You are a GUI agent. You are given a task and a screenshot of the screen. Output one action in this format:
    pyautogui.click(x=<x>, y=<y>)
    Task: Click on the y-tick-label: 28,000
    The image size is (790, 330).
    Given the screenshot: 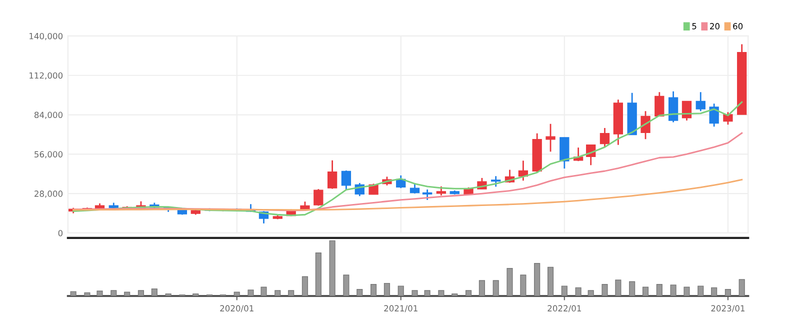 What is the action you would take?
    pyautogui.click(x=48, y=194)
    